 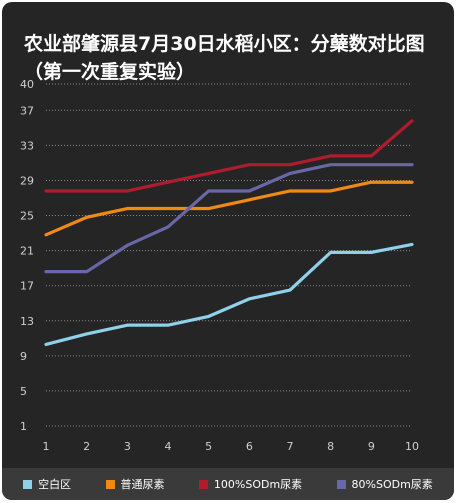 What do you see at coordinates (23, 356) in the screenshot?
I see `y-tick-label: 9` at bounding box center [23, 356].